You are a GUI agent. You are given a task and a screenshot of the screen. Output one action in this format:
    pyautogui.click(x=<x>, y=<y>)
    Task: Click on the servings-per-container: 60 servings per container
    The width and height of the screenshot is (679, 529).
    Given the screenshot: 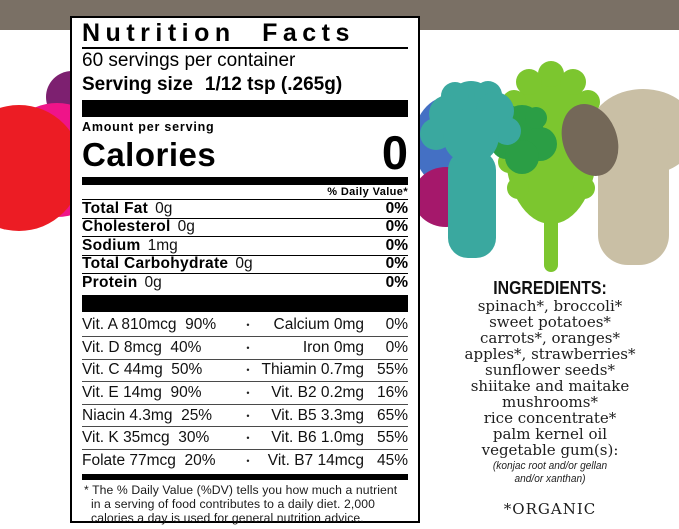 What is the action you would take?
    pyautogui.click(x=189, y=60)
    